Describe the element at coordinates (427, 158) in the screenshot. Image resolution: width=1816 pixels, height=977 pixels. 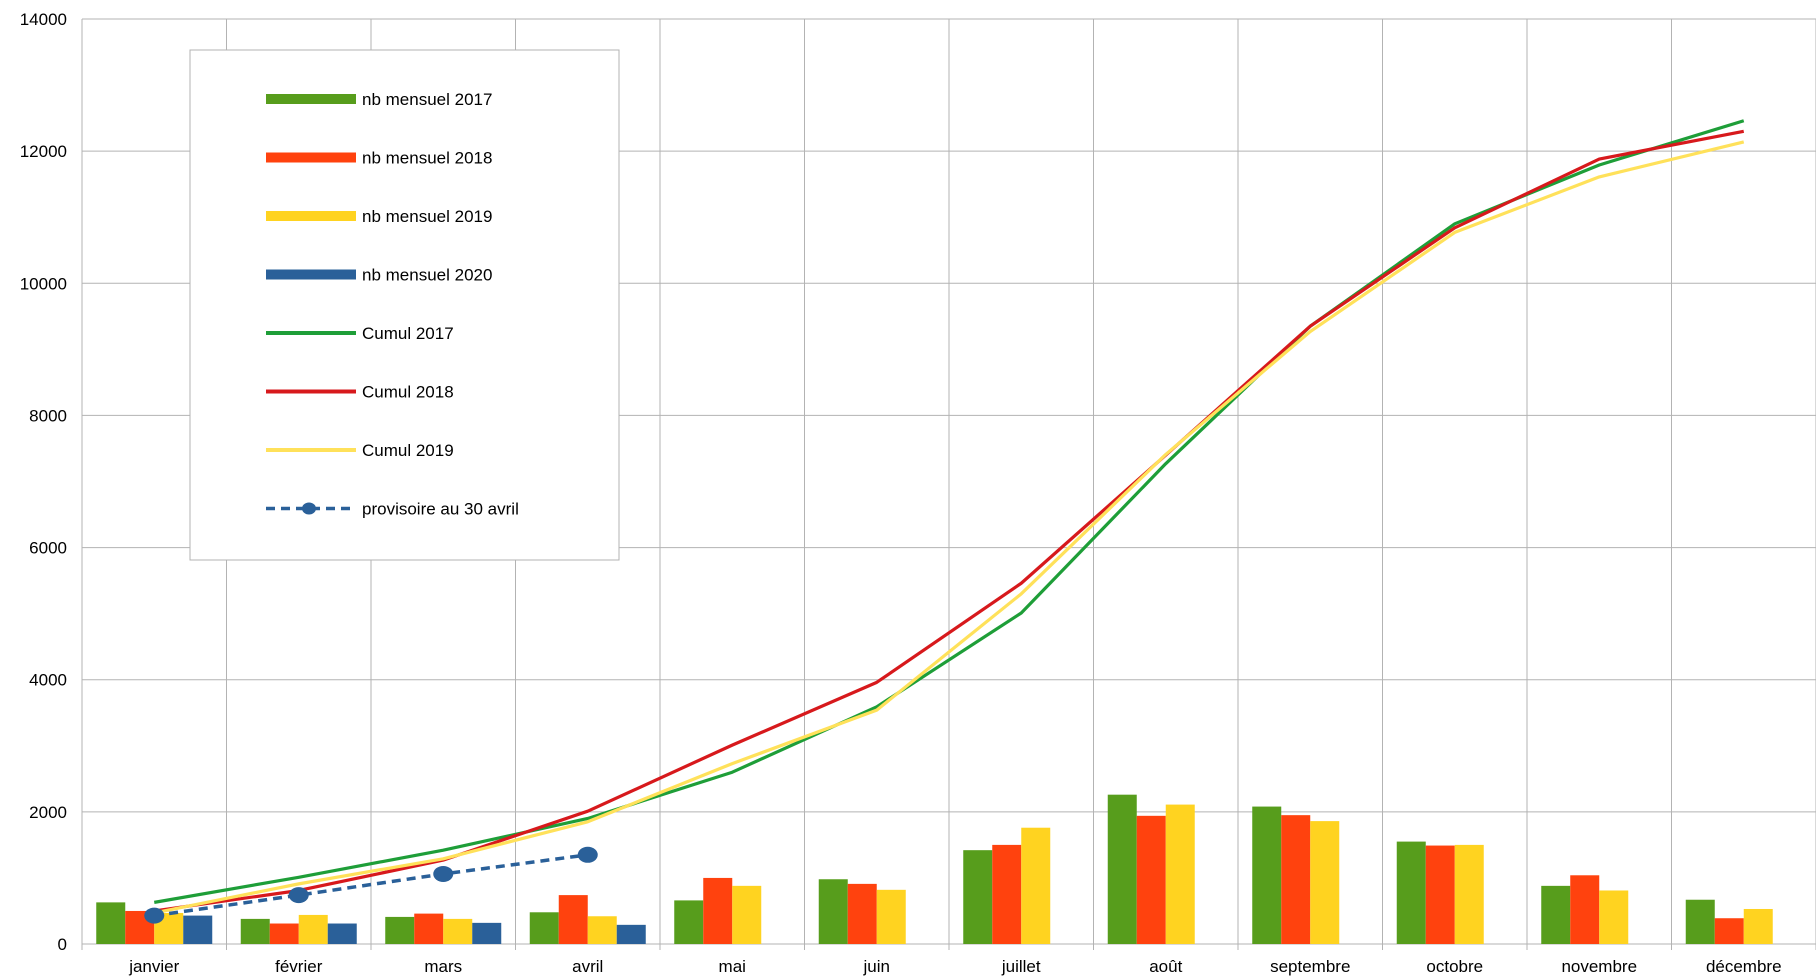
I see `legend-label: nb mensuel 2018` at that location.